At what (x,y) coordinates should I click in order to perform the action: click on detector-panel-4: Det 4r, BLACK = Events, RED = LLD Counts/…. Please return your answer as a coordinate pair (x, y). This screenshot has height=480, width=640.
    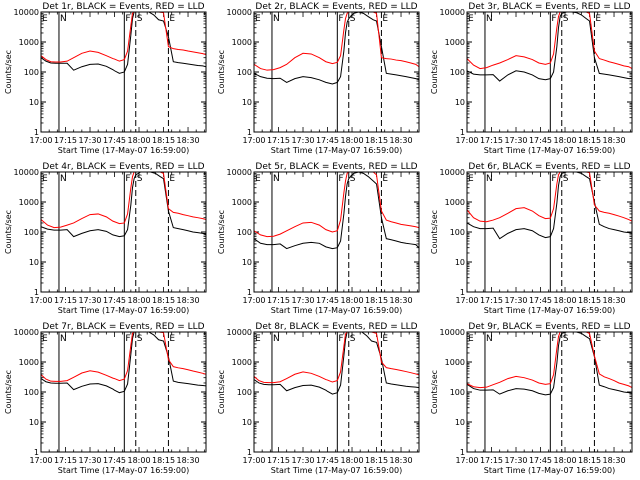
    Looking at the image, I should click on (105, 238).